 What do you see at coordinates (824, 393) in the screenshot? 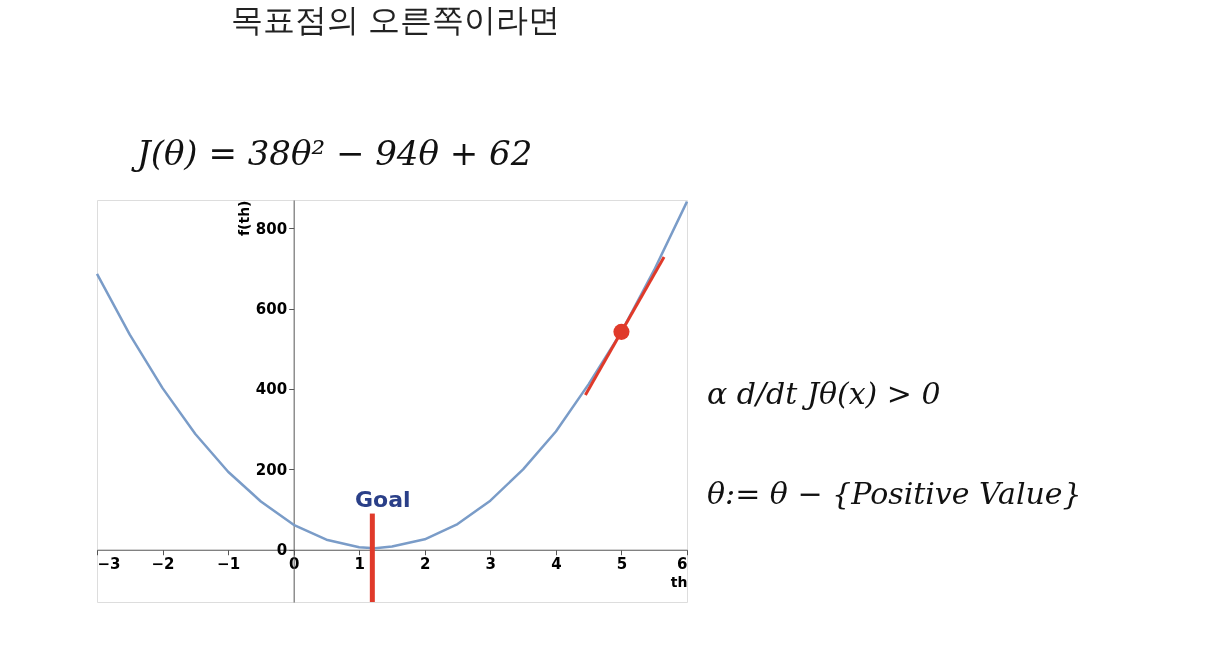
I see `text: α d/dt Jθ(x) > 0` at bounding box center [824, 393].